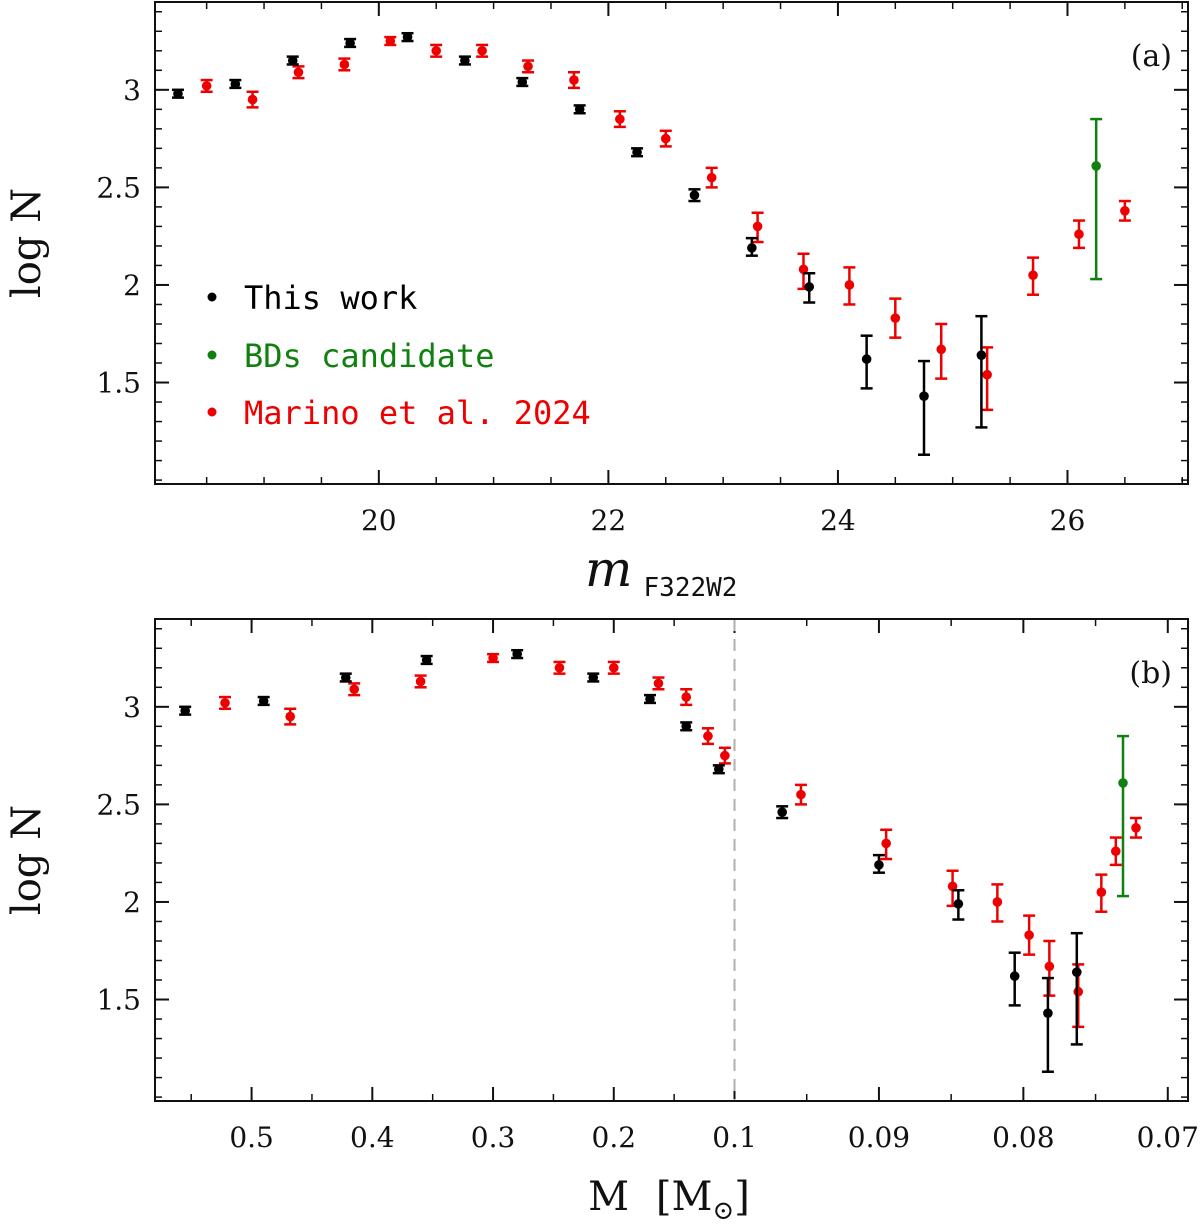 The height and width of the screenshot is (1231, 1200). What do you see at coordinates (27, 860) in the screenshot?
I see `panel-b-ylabel: log N` at bounding box center [27, 860].